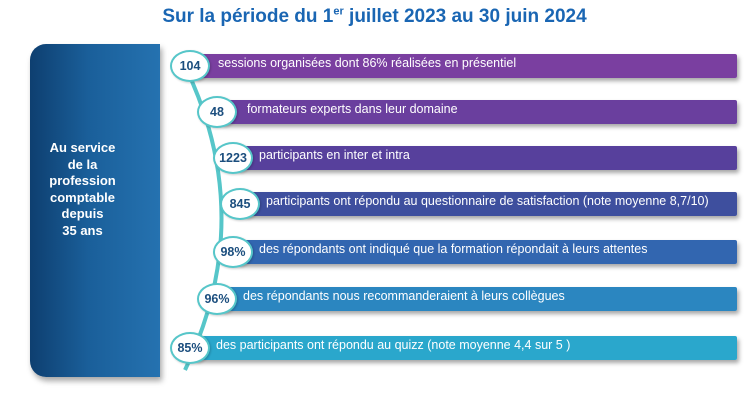  I want to click on title-superscript: er, so click(338, 11).